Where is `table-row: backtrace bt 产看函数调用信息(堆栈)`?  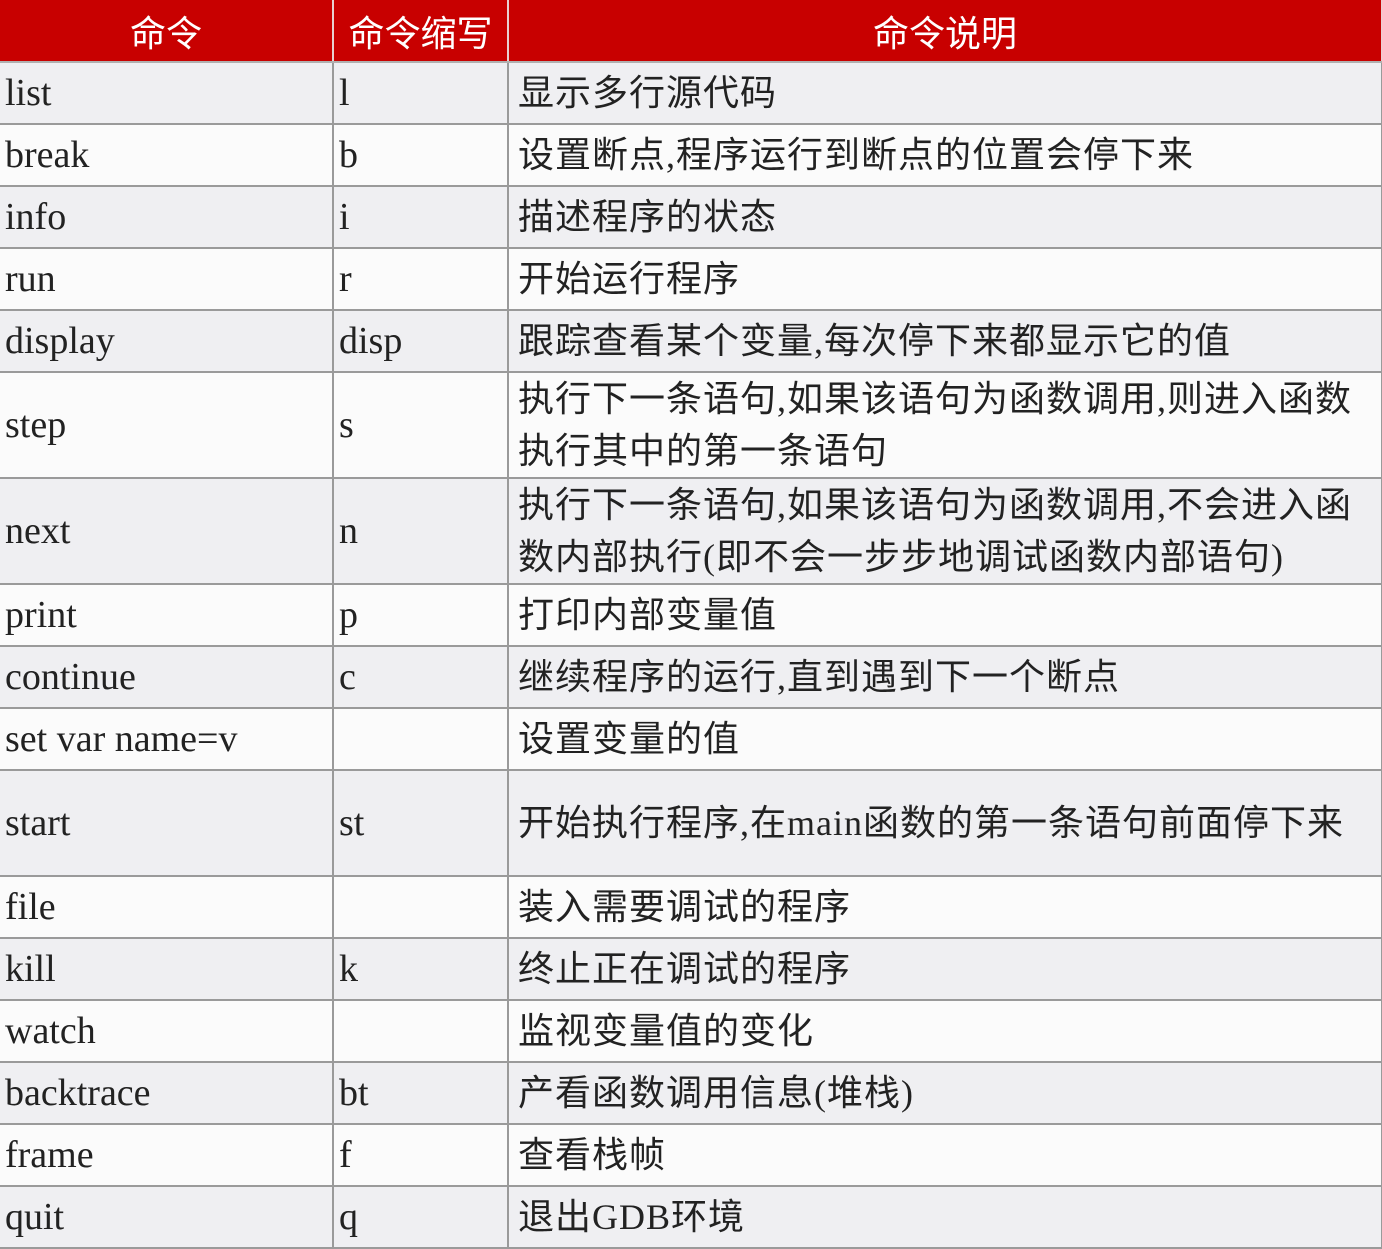
table-row: backtrace bt 产看函数调用信息(堆栈) is located at coordinates (691, 1093).